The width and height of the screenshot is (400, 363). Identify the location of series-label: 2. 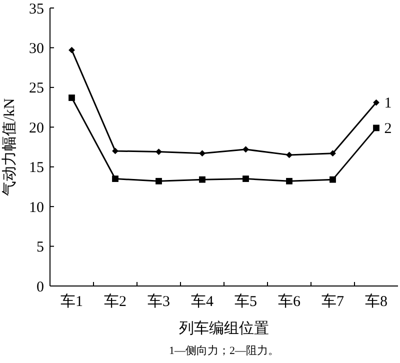
(388, 128).